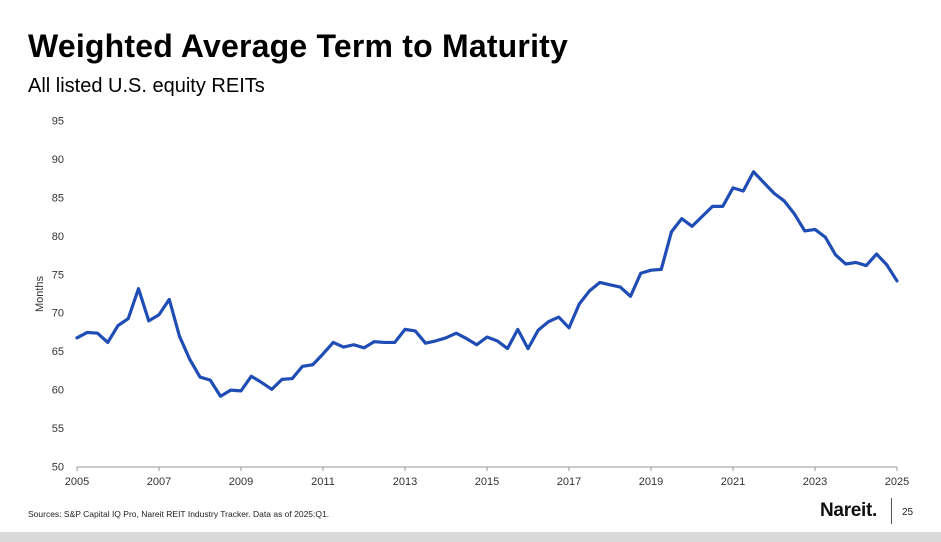  I want to click on x-tick-label: 2019, so click(651, 482).